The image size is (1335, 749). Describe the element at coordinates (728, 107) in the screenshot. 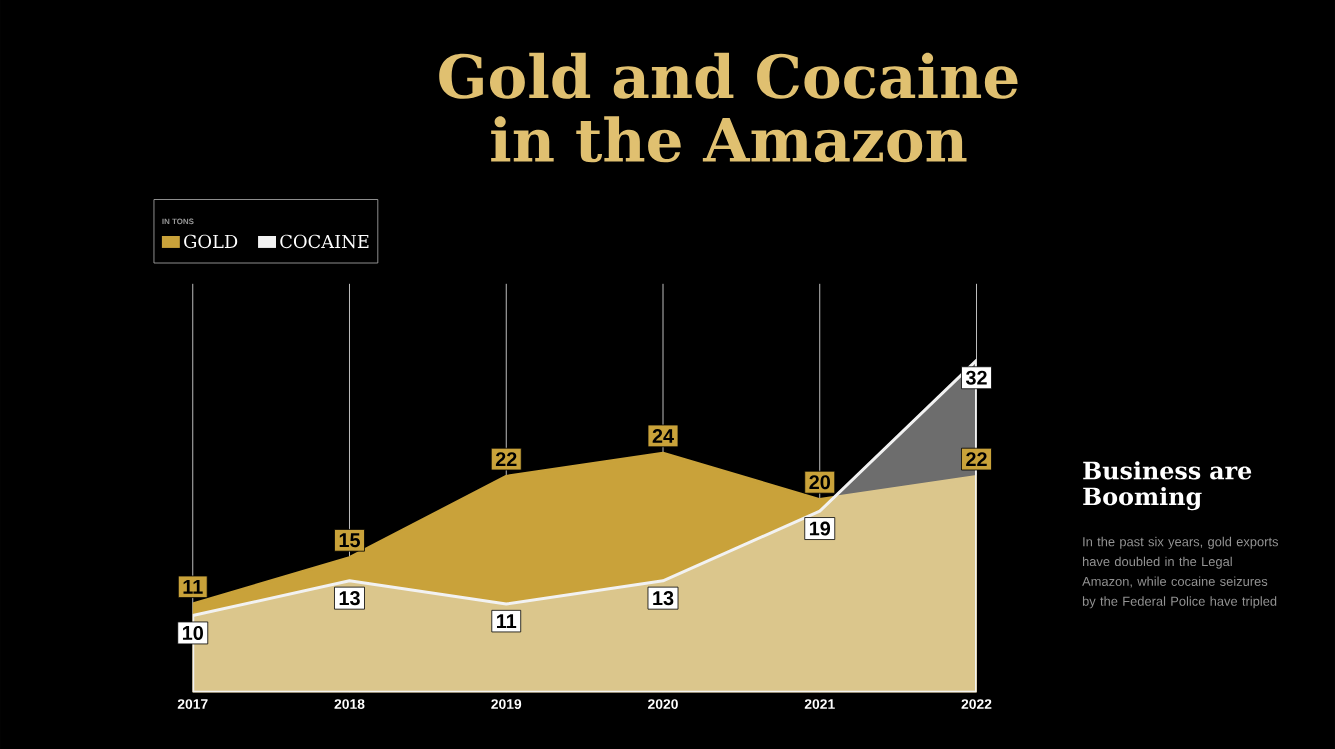

I see `chart-title: Gold and Cocaine in the Amazon` at that location.